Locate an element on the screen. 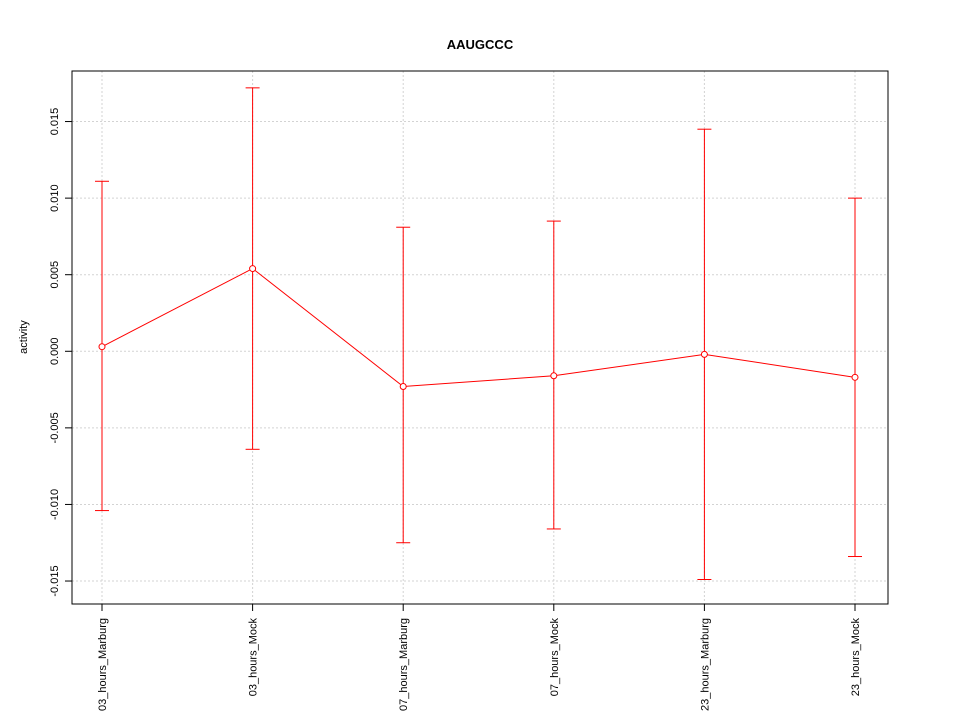  chart-title: AAUGCCC is located at coordinates (480, 44).